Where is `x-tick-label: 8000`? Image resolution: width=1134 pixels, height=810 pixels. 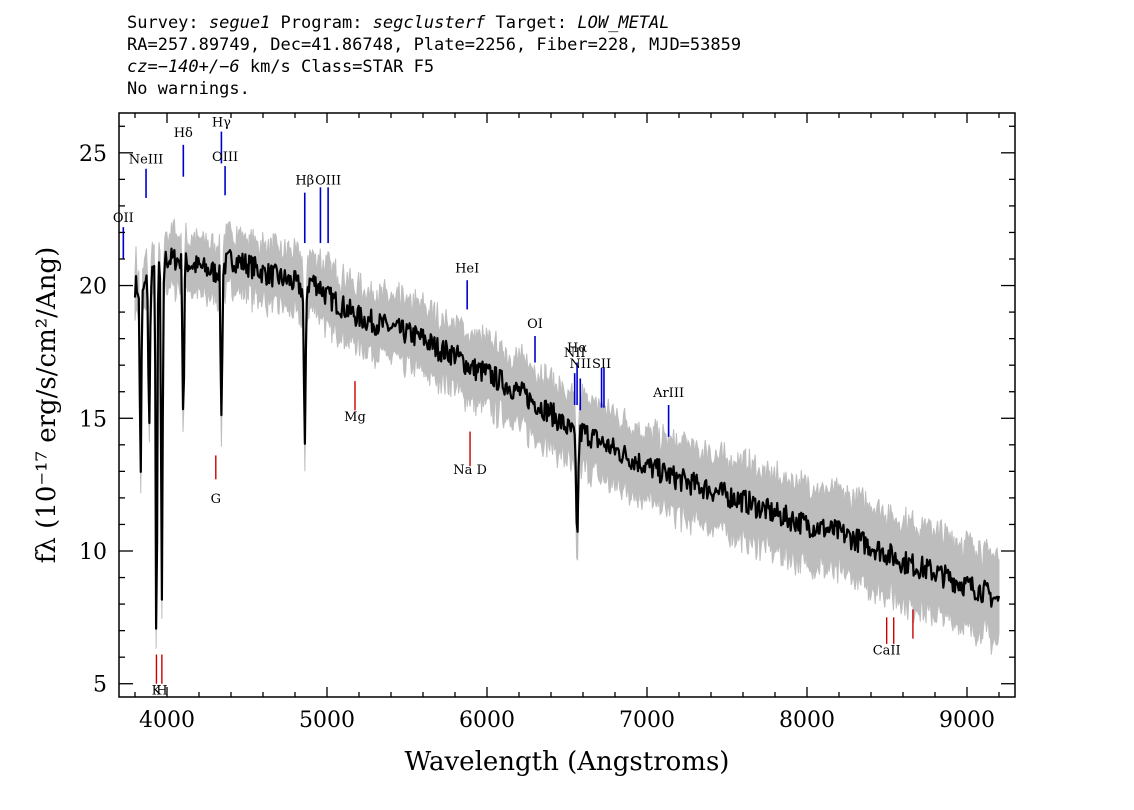 x-tick-label: 8000 is located at coordinates (807, 720).